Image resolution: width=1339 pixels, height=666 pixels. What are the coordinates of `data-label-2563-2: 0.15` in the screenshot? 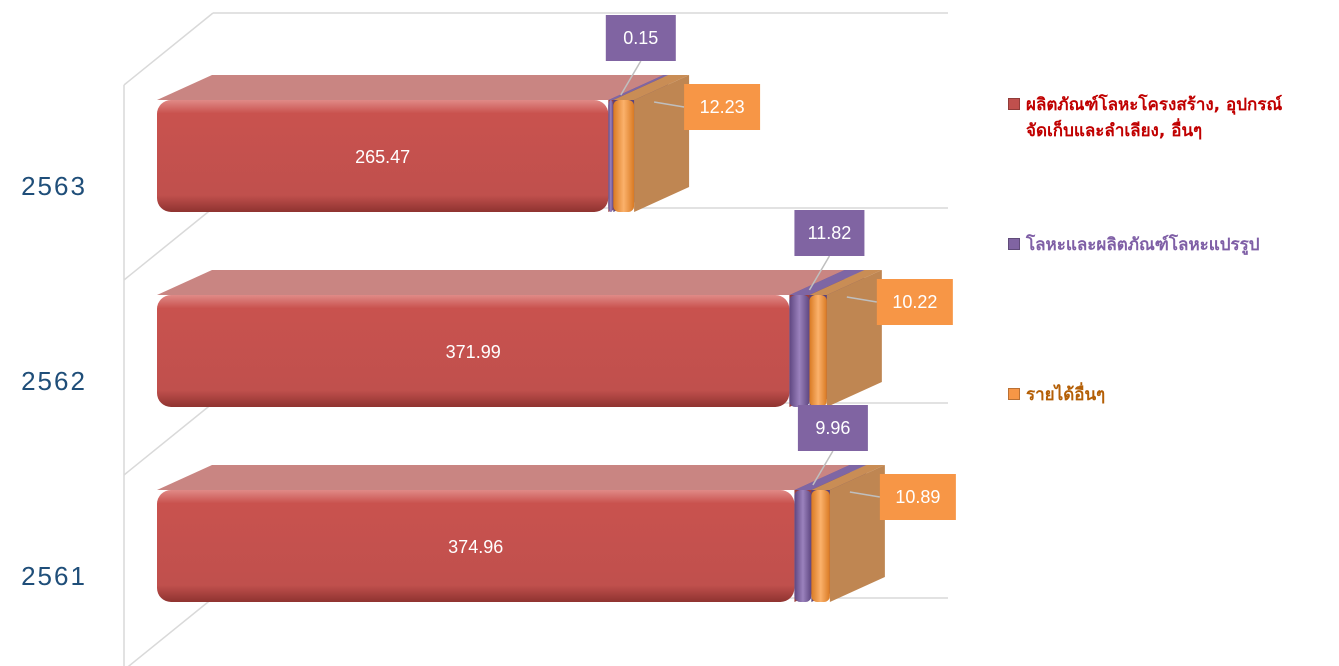 It's located at (640, 38).